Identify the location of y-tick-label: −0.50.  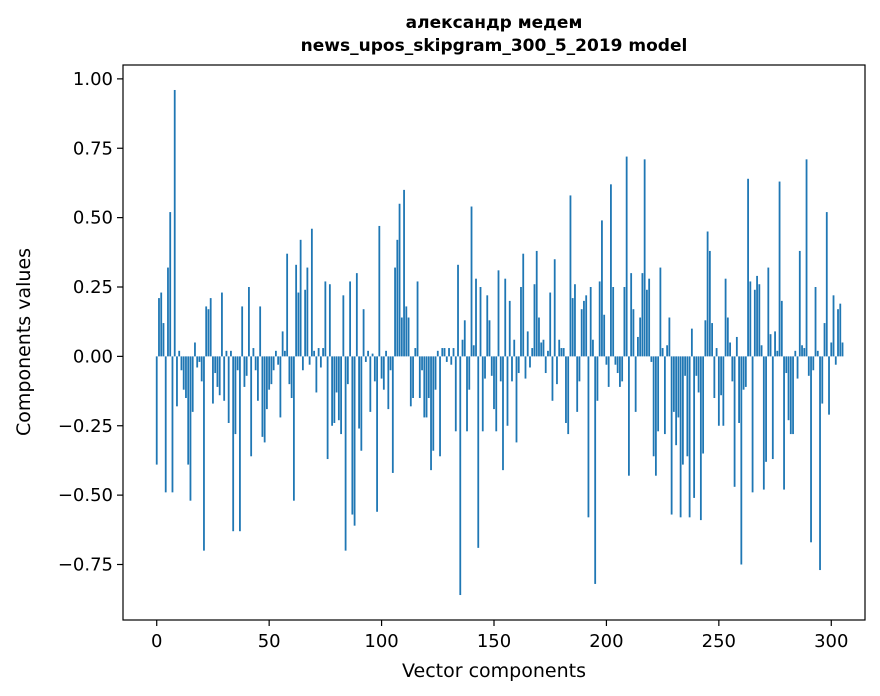
(85, 495).